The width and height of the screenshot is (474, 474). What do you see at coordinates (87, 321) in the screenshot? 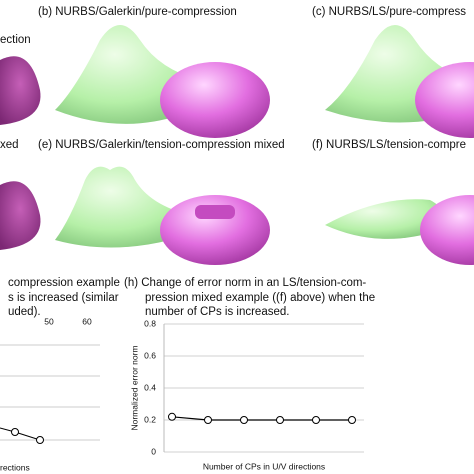
I see `x-tick-label: 60` at bounding box center [87, 321].